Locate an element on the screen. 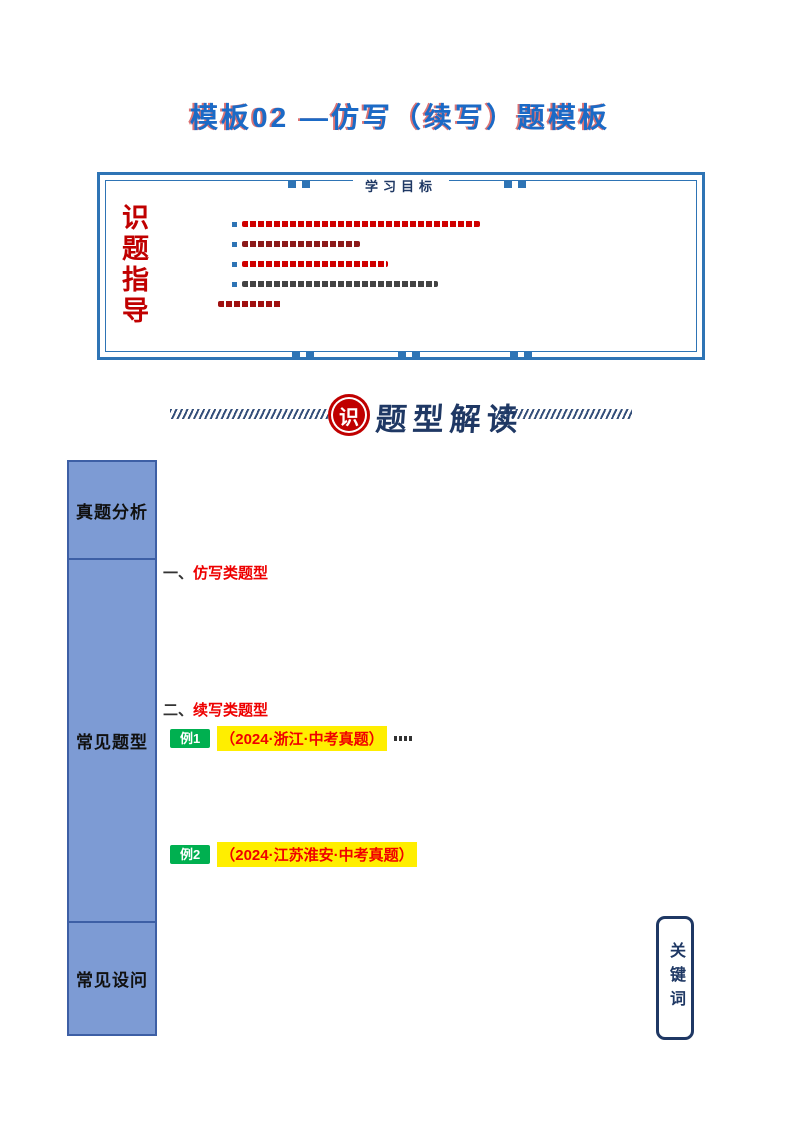 This screenshot has height=1132, width=800. outline-item-label: 常见题型 is located at coordinates (112, 742).